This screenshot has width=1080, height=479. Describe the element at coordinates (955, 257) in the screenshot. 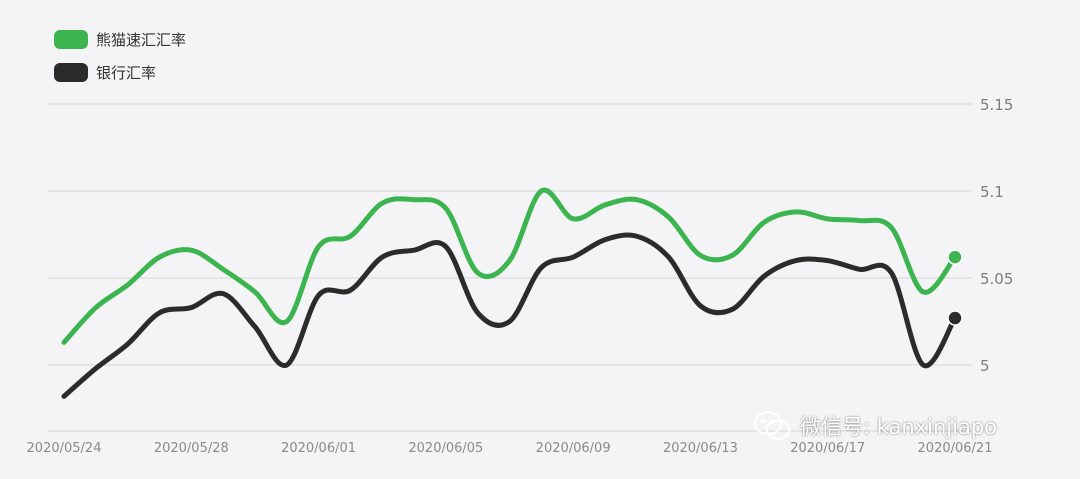

I see `endpoint-marker-panda` at that location.